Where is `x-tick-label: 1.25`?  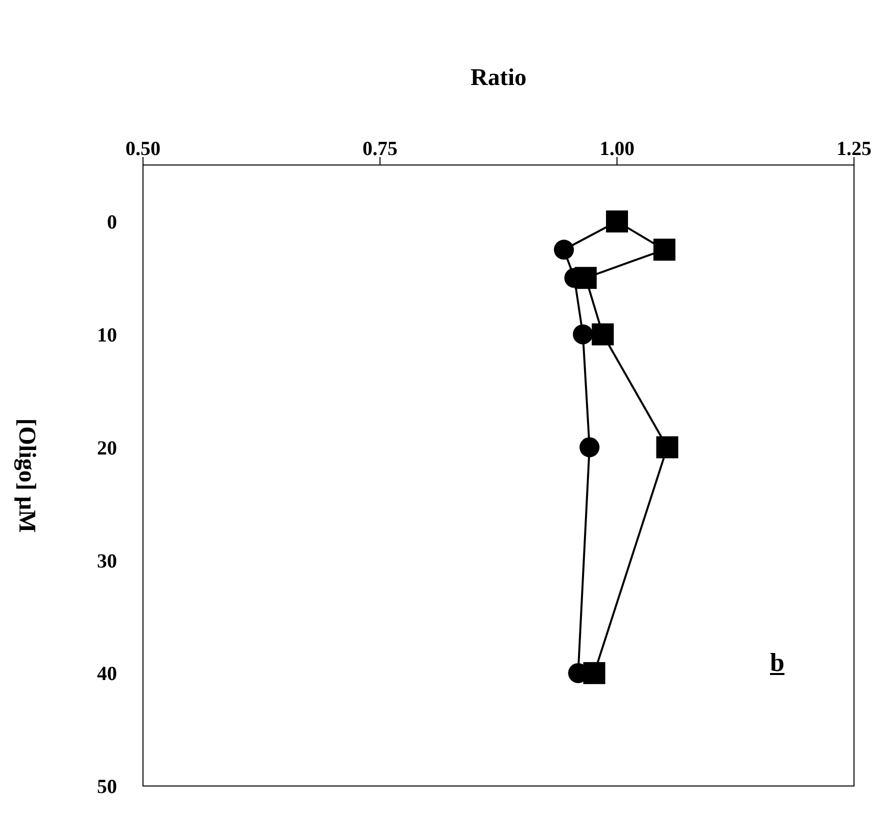
x-tick-label: 1.25 is located at coordinates (854, 149).